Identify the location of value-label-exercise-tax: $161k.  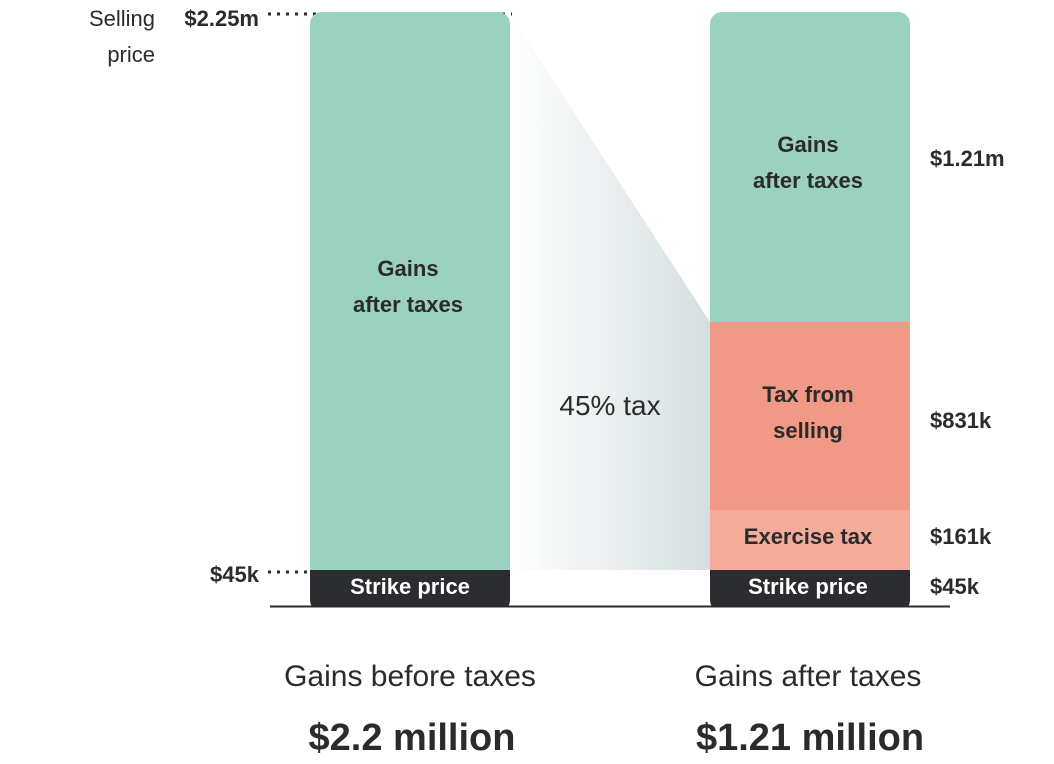
(961, 536).